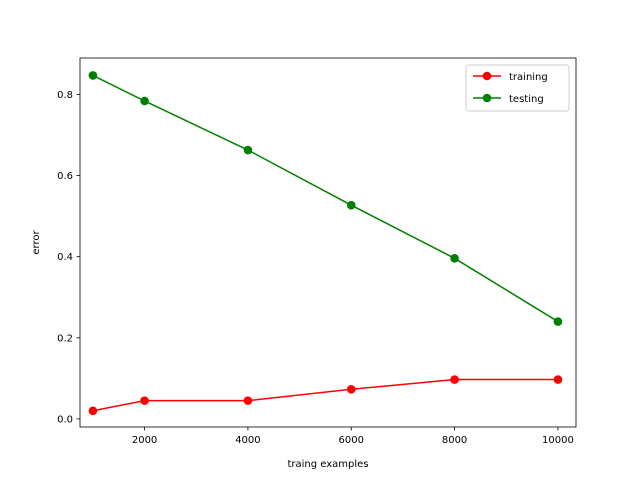 The image size is (640, 480). I want to click on y-axis-ticks: 0.0 0.2 0.4 0.6 0.8, so click(68, 257).